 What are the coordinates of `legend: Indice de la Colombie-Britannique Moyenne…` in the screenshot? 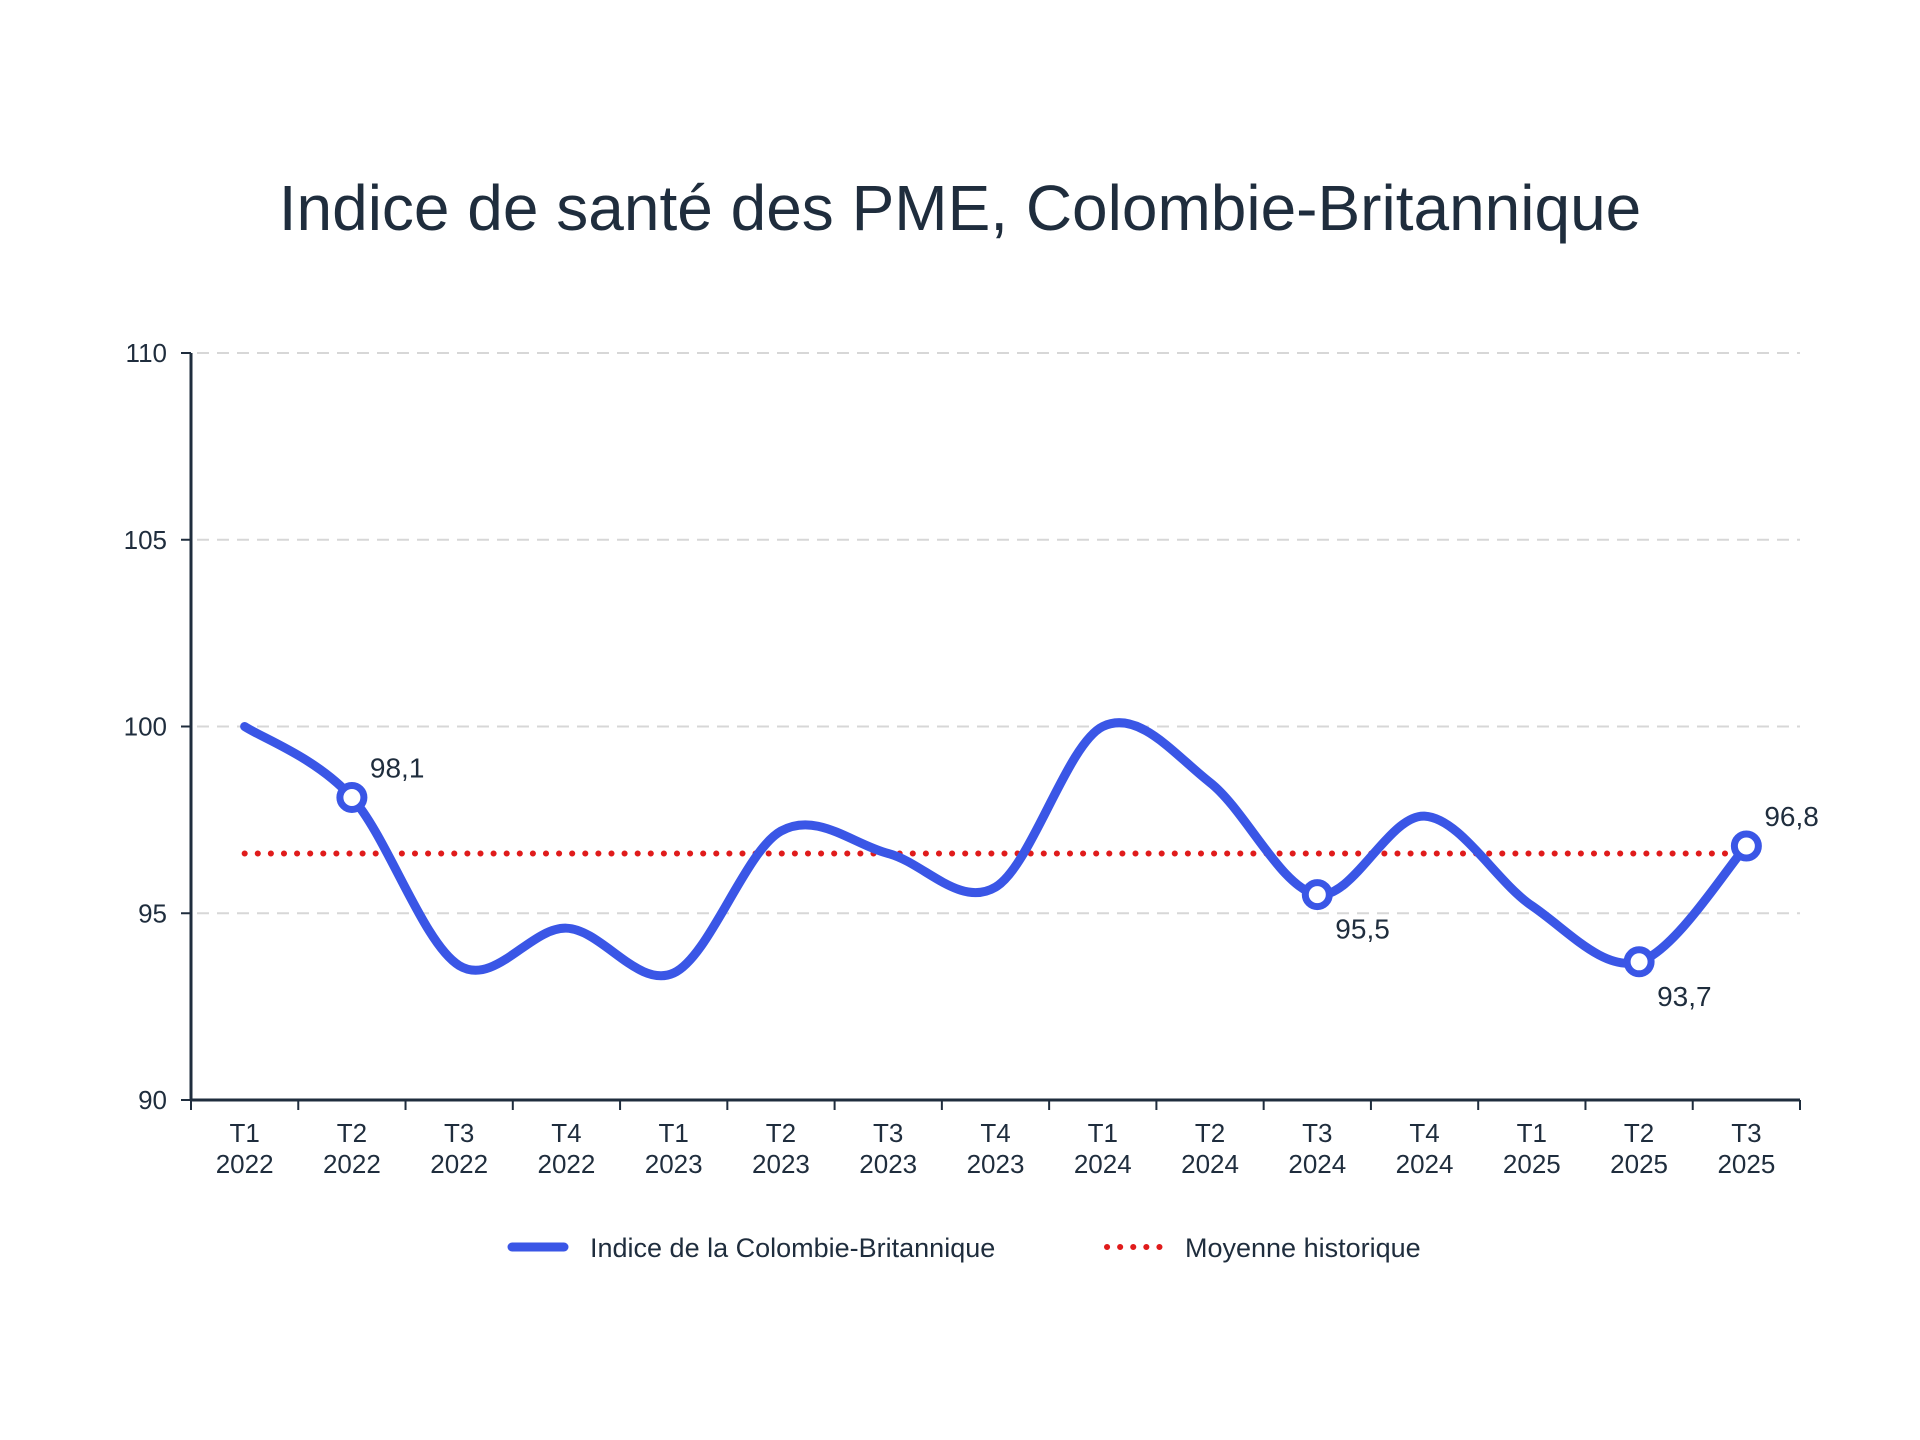 It's located at (964, 1248).